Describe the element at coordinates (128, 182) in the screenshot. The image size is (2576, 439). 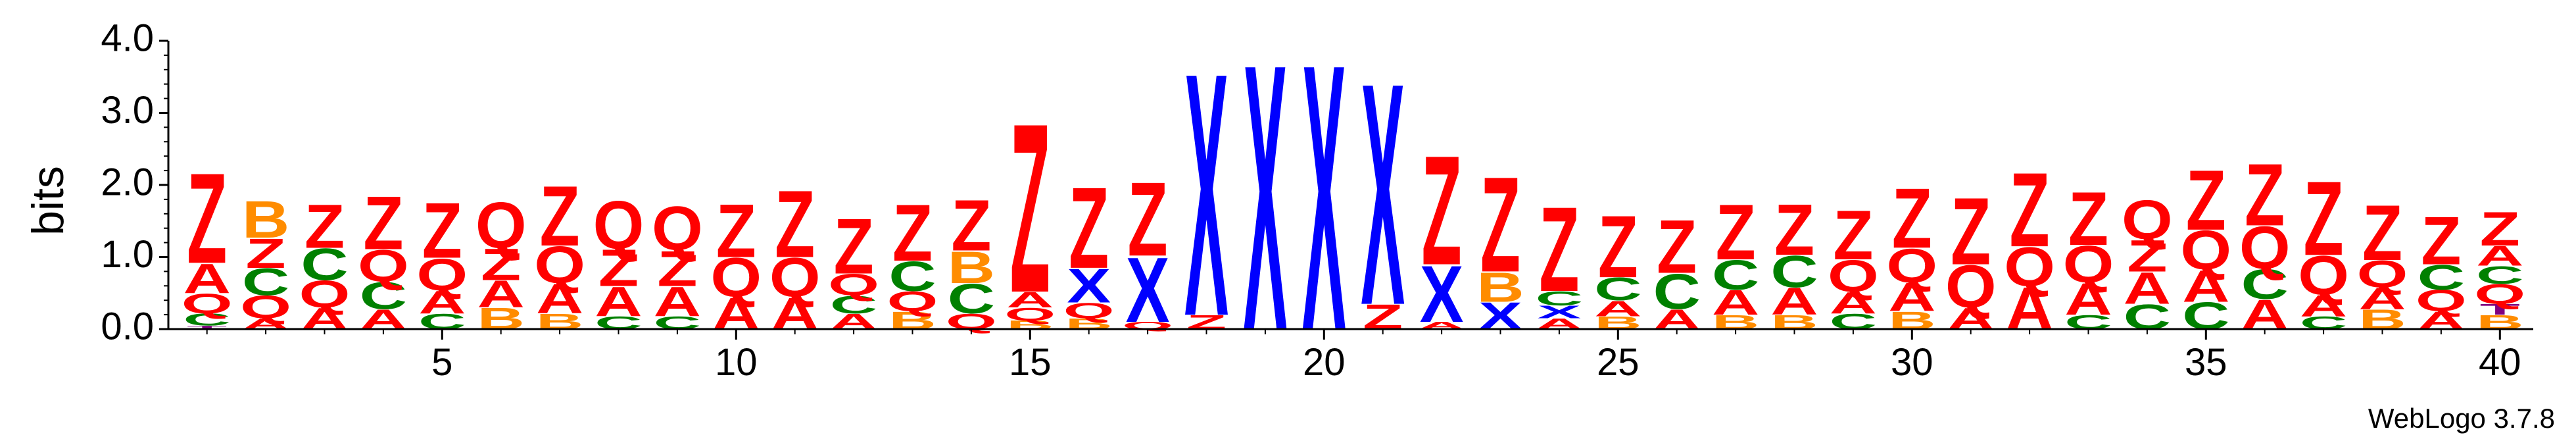
I see `y-tick-label: 2.0` at that location.